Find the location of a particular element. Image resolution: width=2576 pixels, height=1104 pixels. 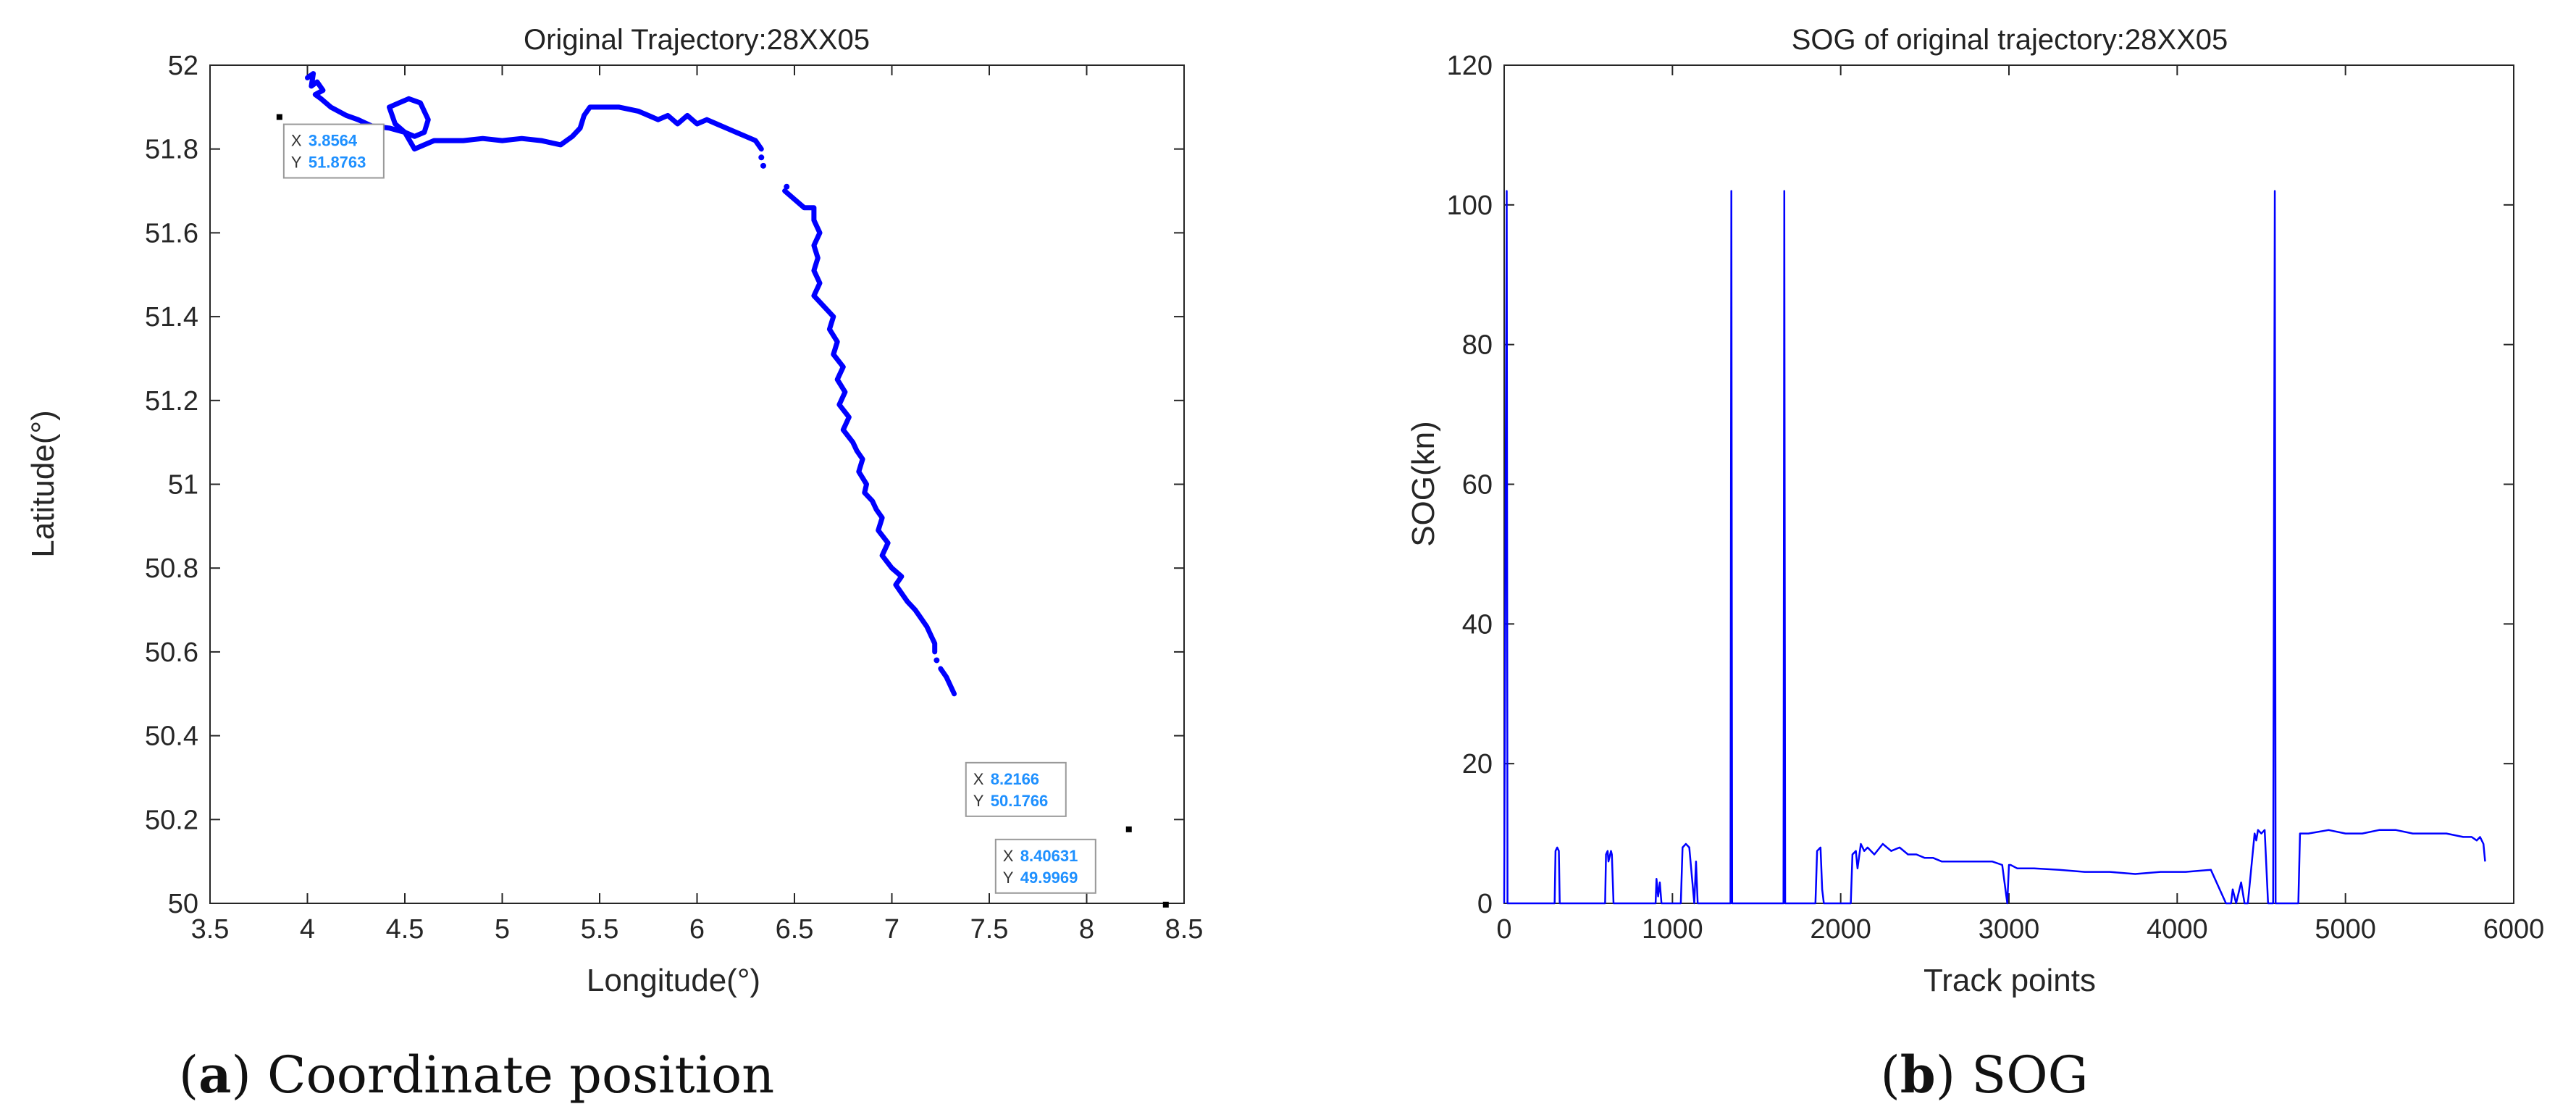

chart-a-ytick-label: 52 is located at coordinates (183, 66).